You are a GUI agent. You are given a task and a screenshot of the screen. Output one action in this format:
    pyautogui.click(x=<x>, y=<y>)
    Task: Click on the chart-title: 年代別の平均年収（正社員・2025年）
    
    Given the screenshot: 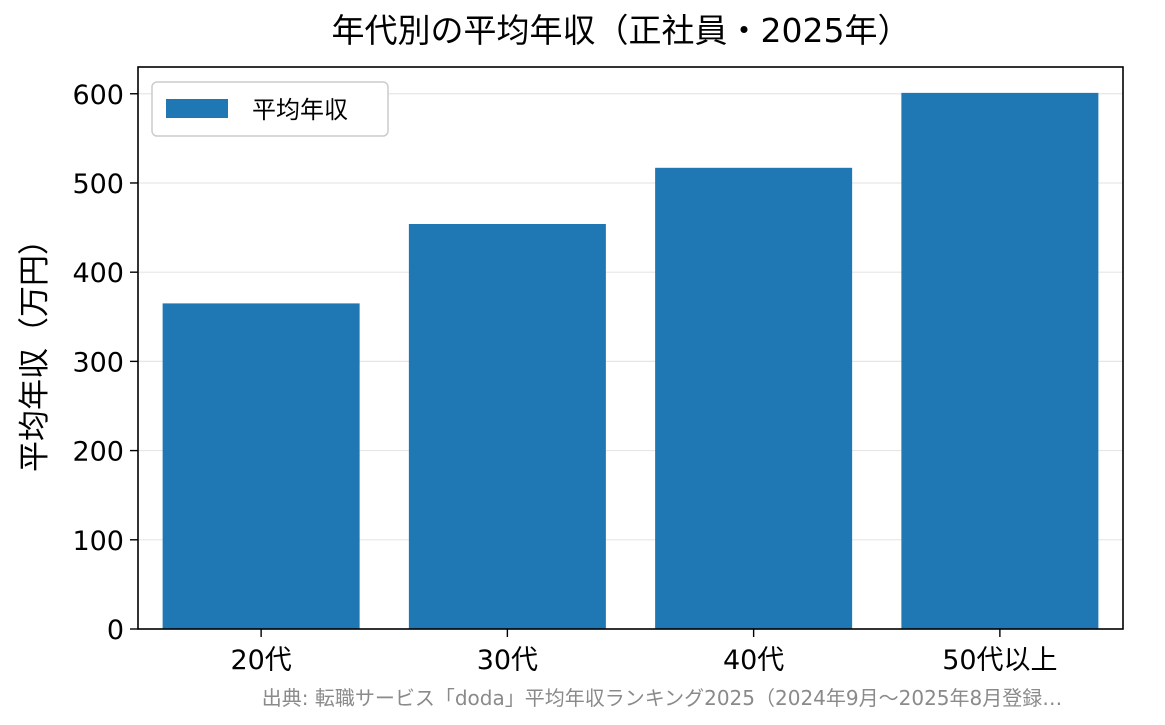 What is the action you would take?
    pyautogui.click(x=621, y=30)
    